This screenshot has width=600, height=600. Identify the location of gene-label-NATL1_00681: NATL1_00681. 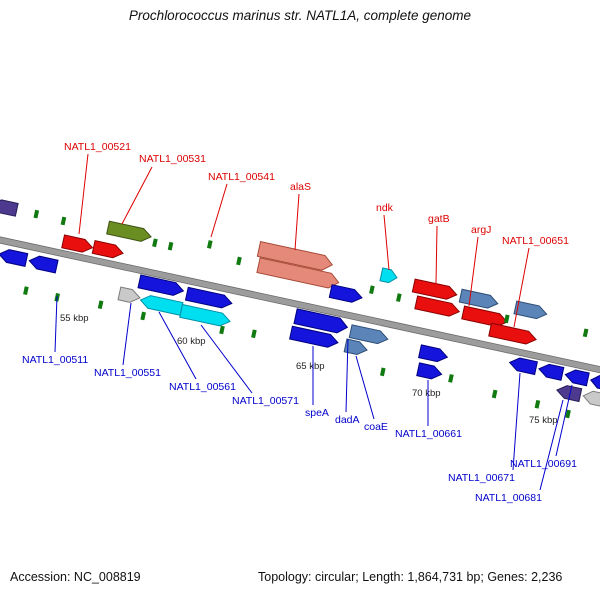
(508, 498).